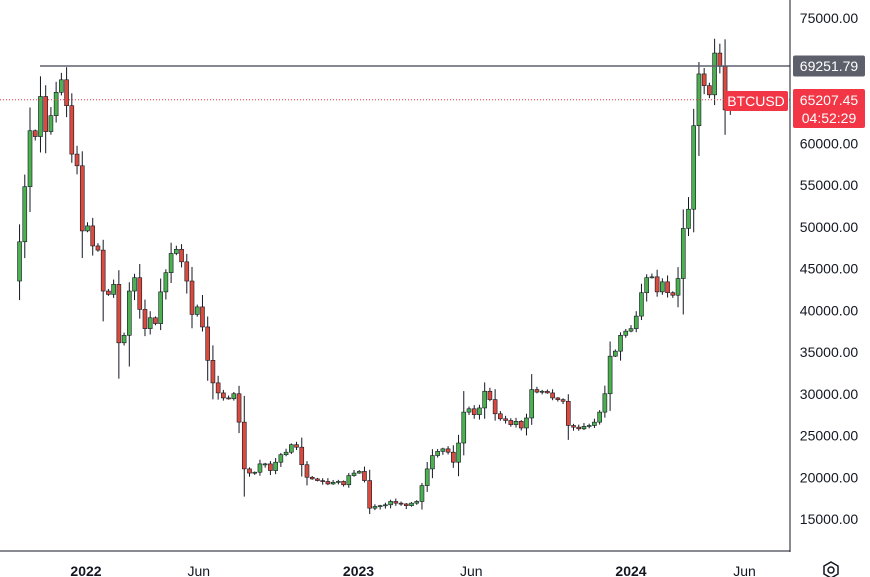 The height and width of the screenshot is (577, 870). What do you see at coordinates (831, 569) in the screenshot?
I see `settings-gear-icon` at bounding box center [831, 569].